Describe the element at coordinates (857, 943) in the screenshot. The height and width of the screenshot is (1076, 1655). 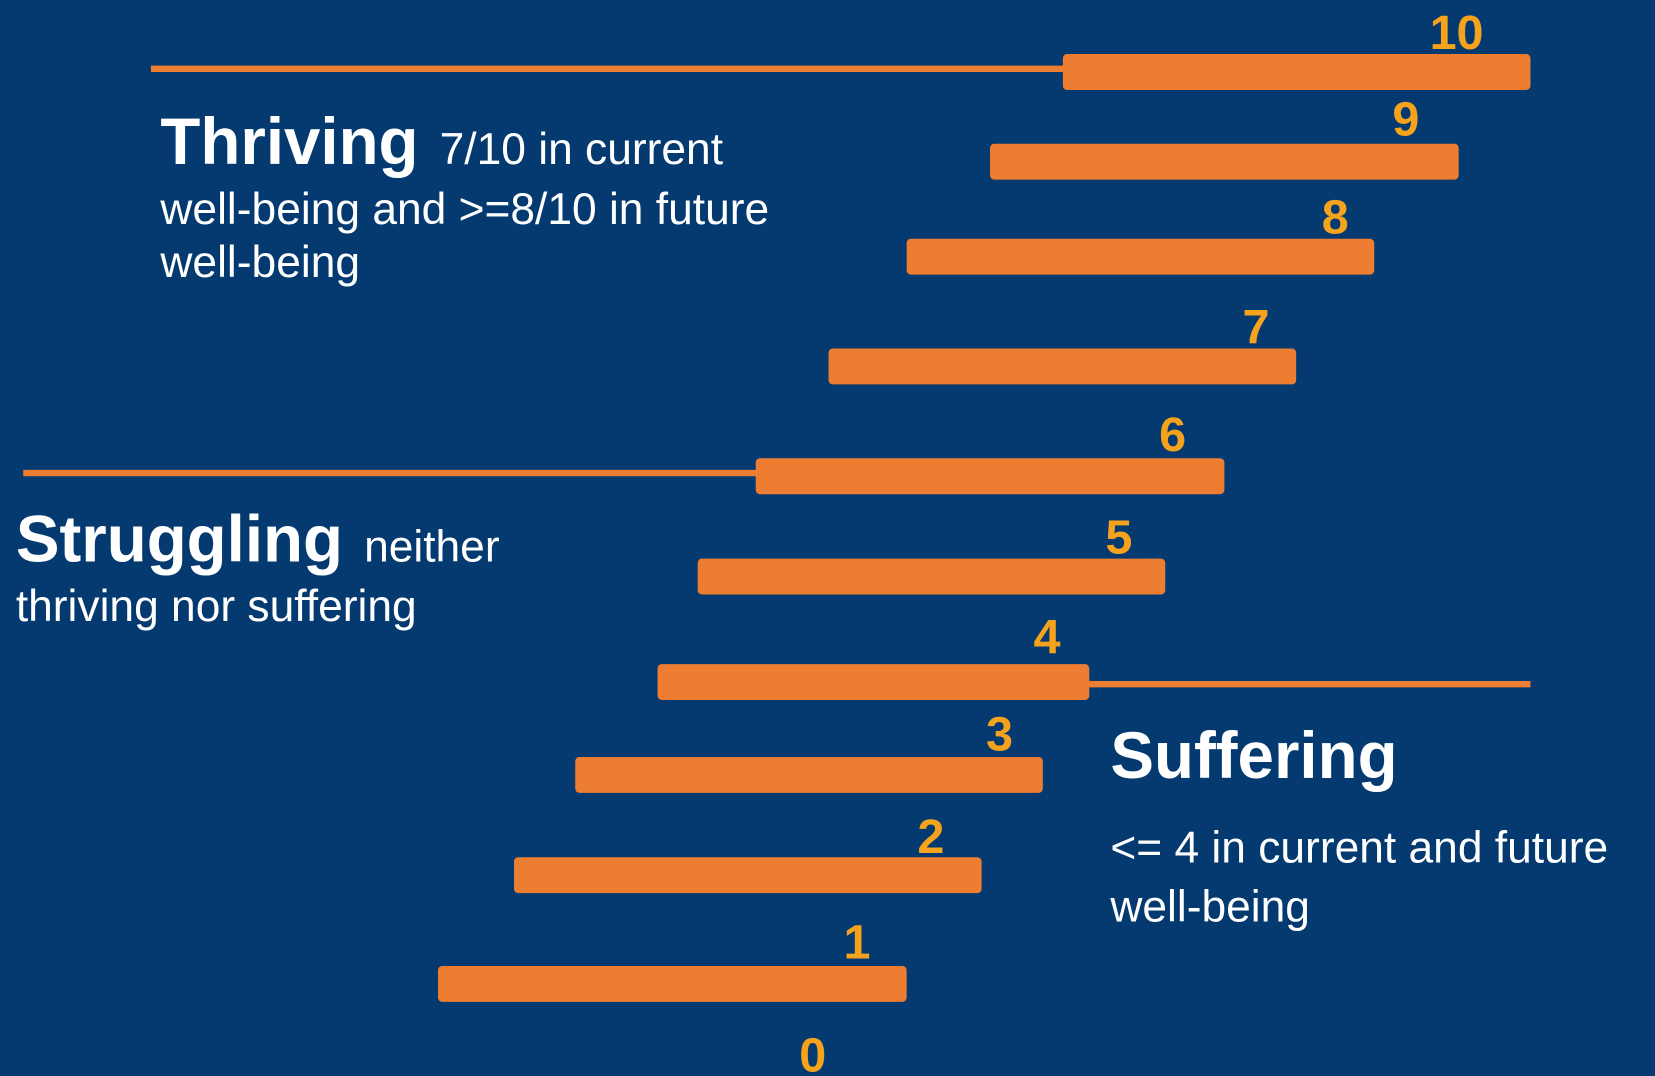
I see `rung-label: 1` at that location.